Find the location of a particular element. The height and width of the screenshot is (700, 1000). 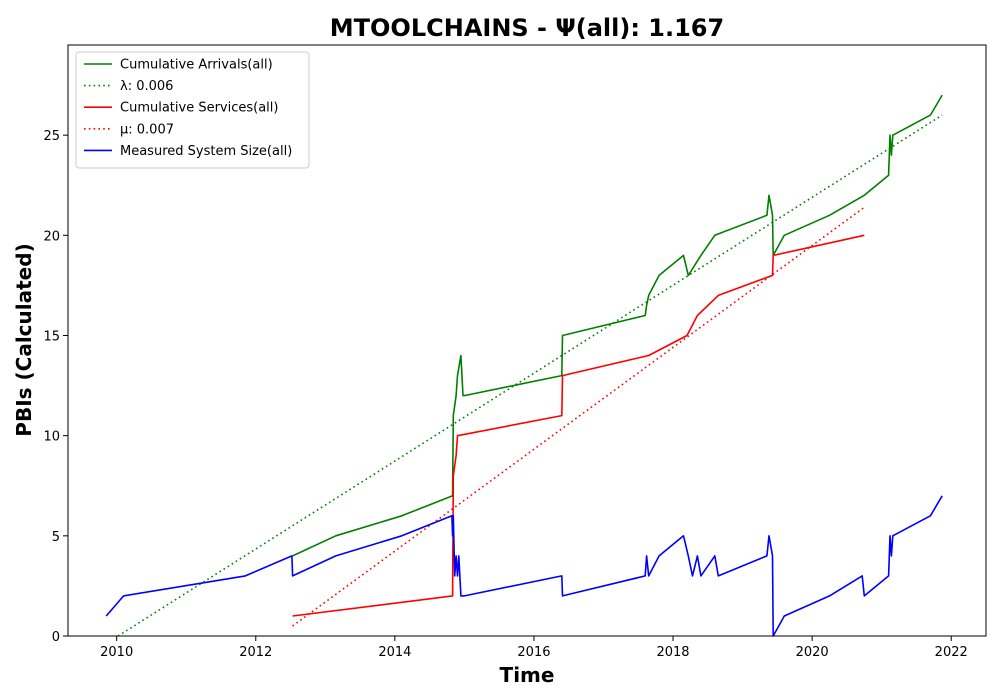

y-axis: 0 5 10 15 20 25 is located at coordinates (55, 387).